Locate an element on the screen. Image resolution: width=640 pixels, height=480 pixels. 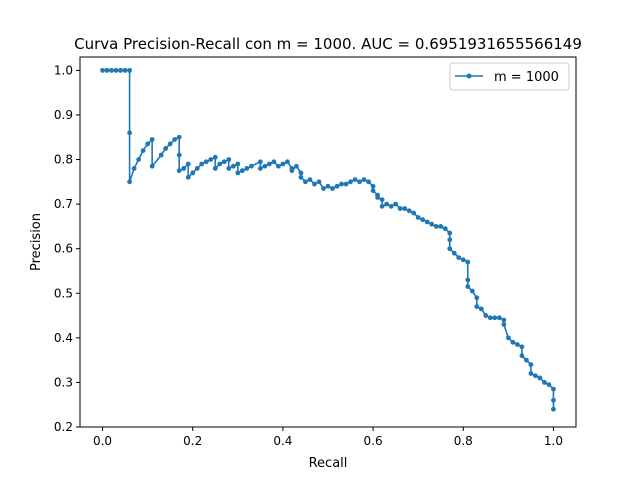
y-tick-label: 0.2 is located at coordinates (63, 427).